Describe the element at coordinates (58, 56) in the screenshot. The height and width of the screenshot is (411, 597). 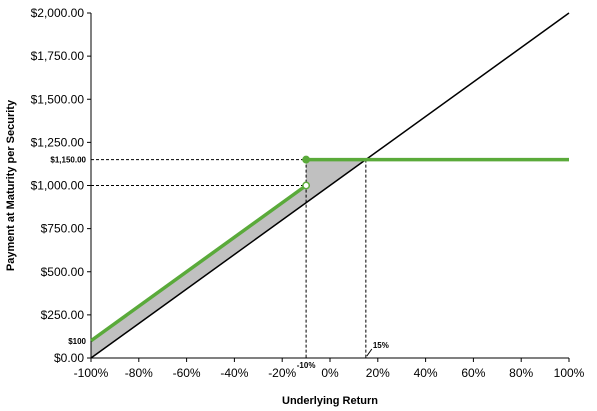
I see `y-tick-label: $1,750.00` at that location.